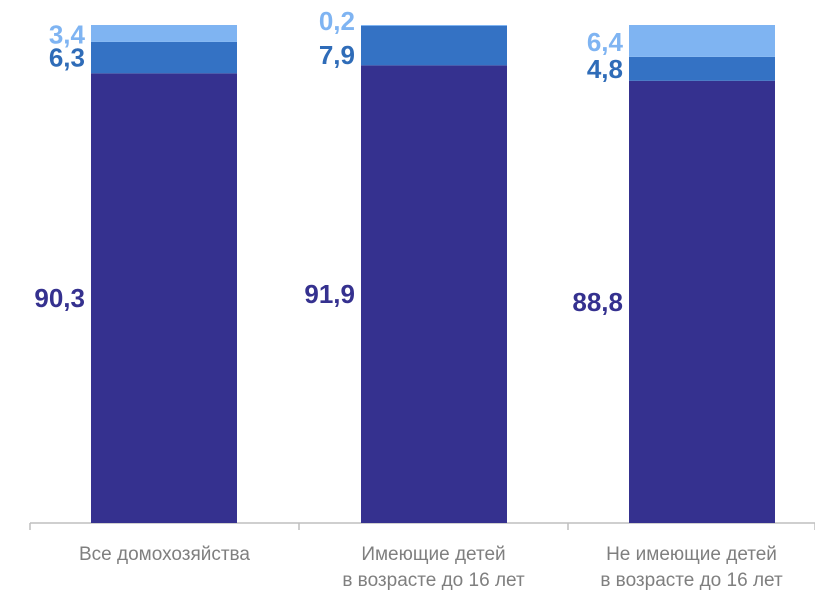 The height and width of the screenshot is (591, 815). Describe the element at coordinates (337, 21) in the screenshot. I see `value-label: 0,2` at that location.